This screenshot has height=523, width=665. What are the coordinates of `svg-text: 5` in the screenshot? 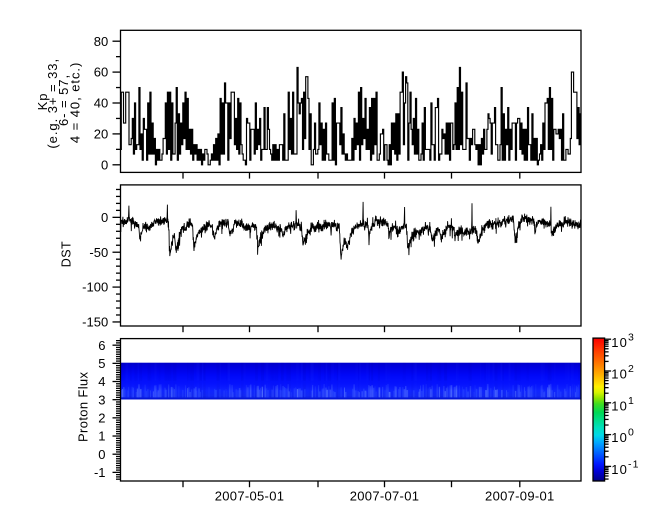 It's located at (101, 363).